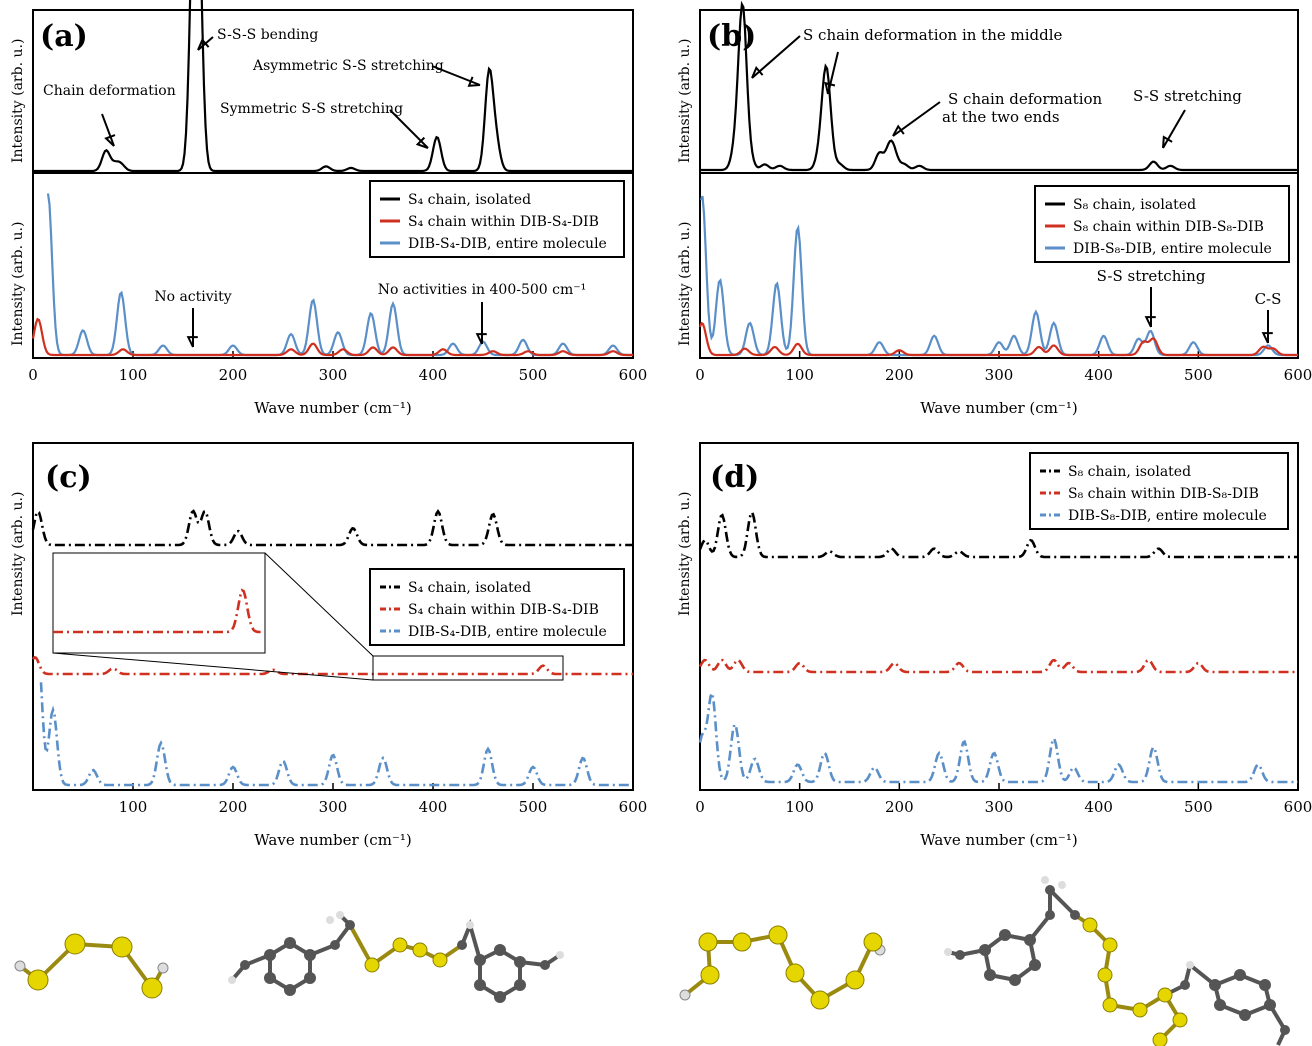  Describe the element at coordinates (1187, 96) in the screenshot. I see `annotation-text-3: S-S stretching` at that location.